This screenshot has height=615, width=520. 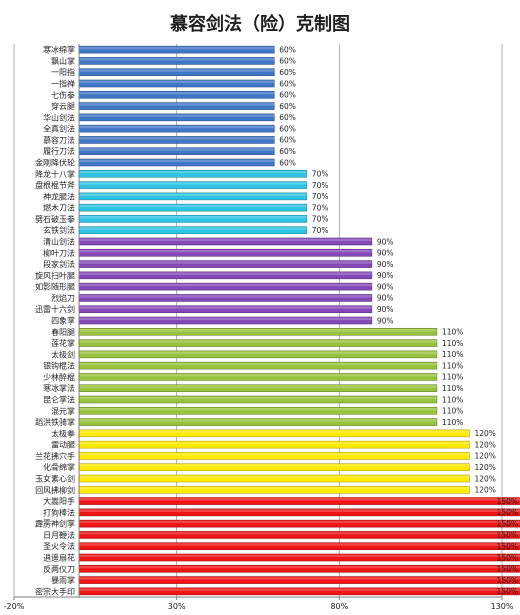 What do you see at coordinates (59, 388) in the screenshot?
I see `category-label: 寒冰掌法` at bounding box center [59, 388].